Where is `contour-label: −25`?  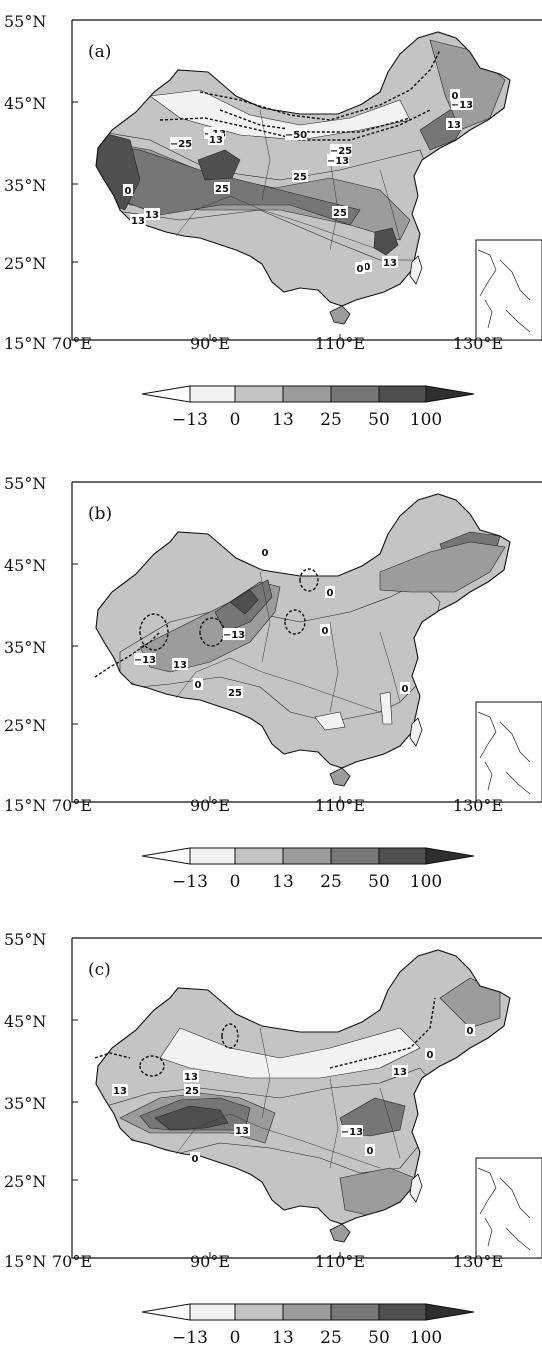 contour-label: −25 is located at coordinates (181, 144).